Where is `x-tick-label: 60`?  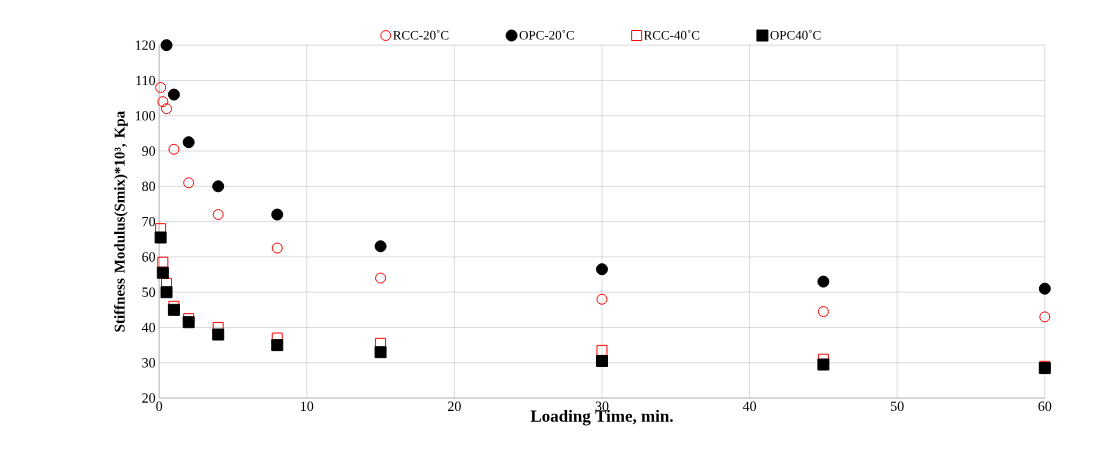 x-tick-label: 60 is located at coordinates (1045, 406).